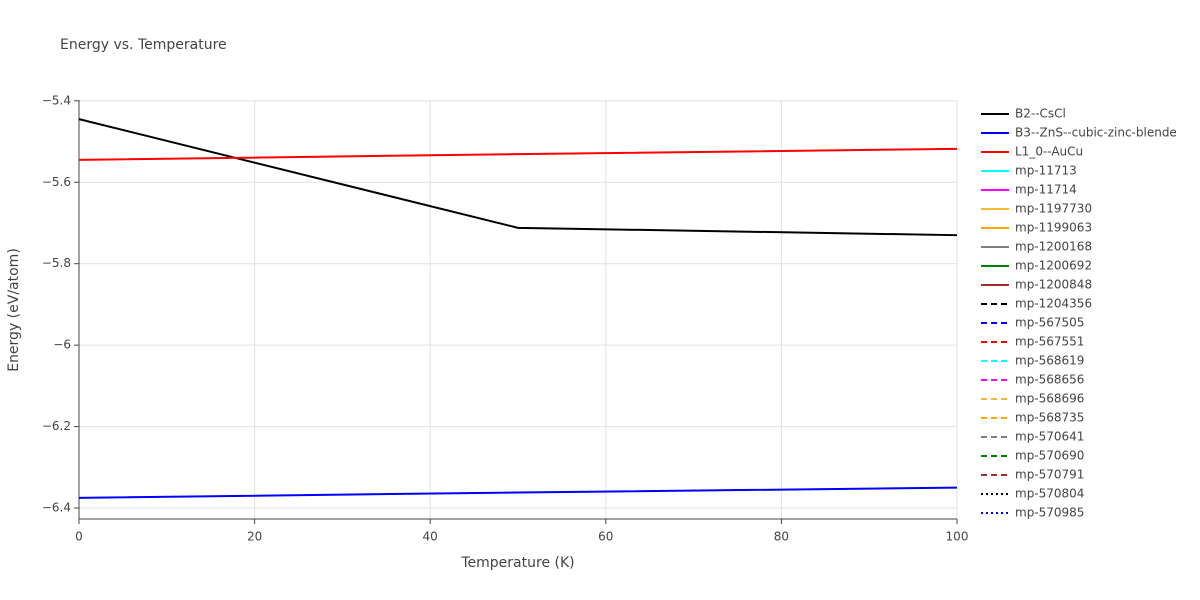 The image size is (1200, 600). Describe the element at coordinates (1049, 418) in the screenshot. I see `legend-label: mp-568735` at that location.